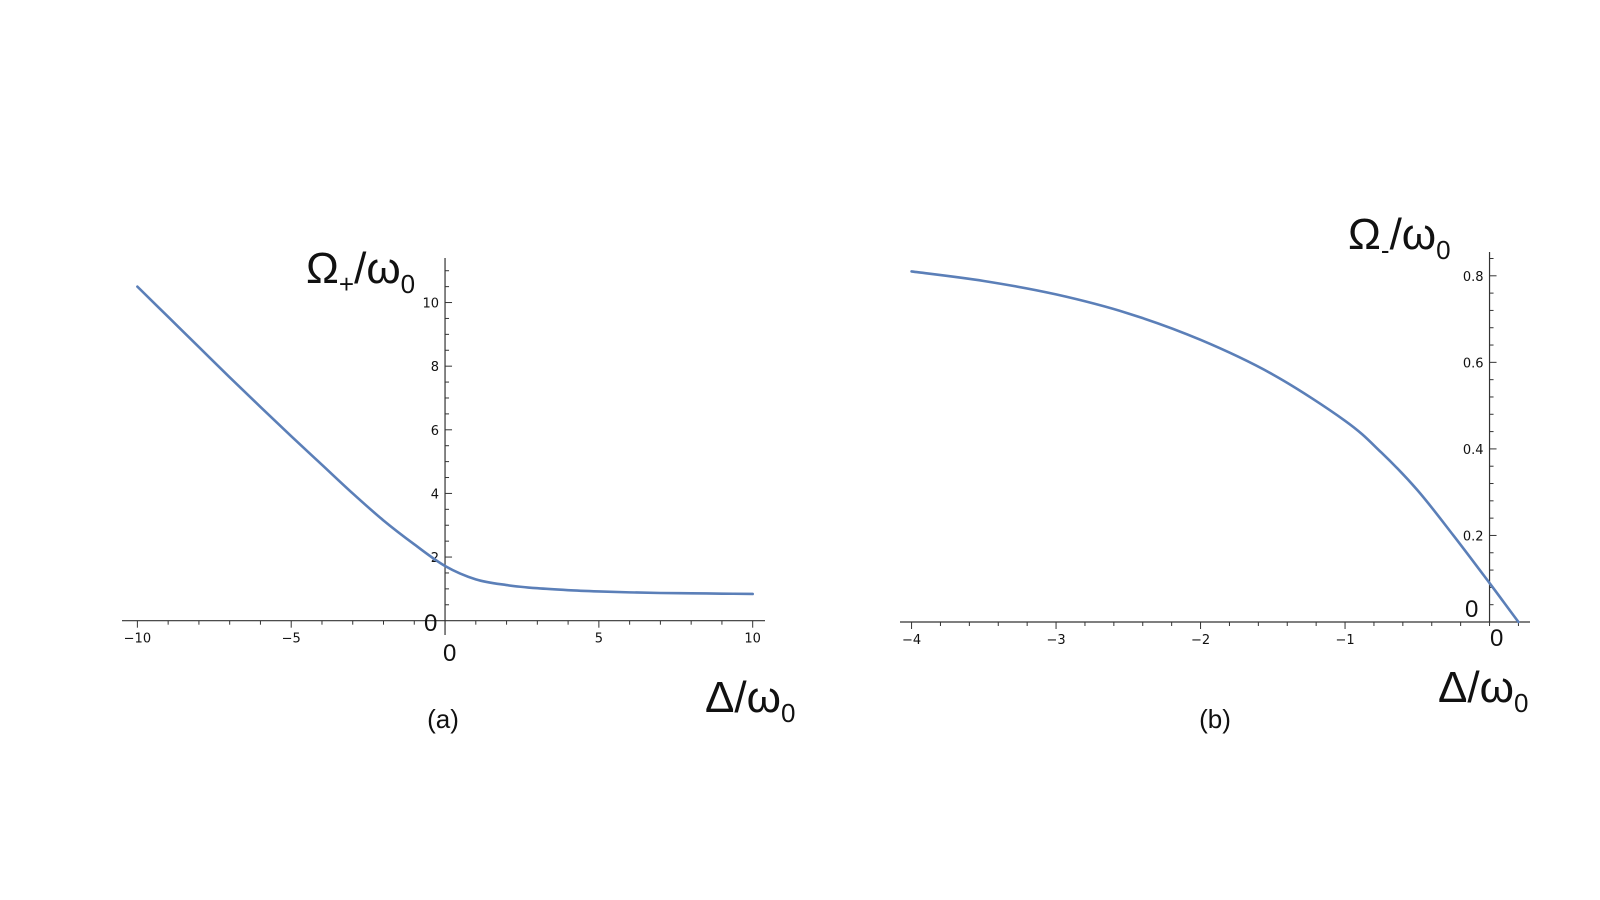 The image size is (1600, 900). What do you see at coordinates (137, 639) in the screenshot?
I see `a-x-tick-label: −10` at bounding box center [137, 639].